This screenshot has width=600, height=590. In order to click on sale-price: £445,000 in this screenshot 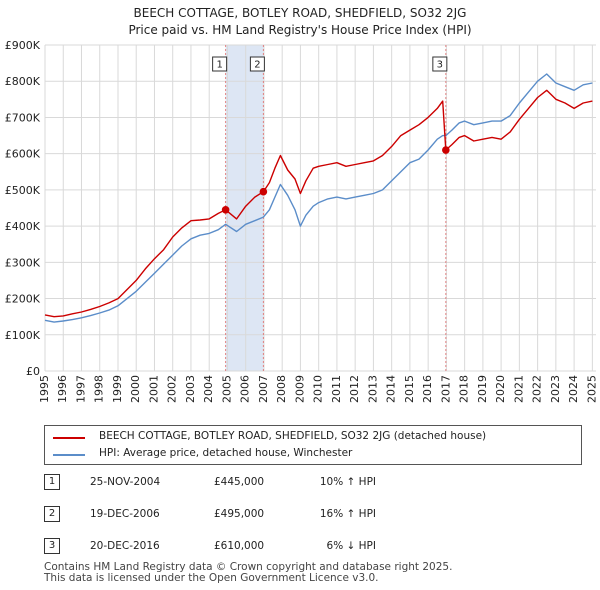, I will do `click(239, 482)`.